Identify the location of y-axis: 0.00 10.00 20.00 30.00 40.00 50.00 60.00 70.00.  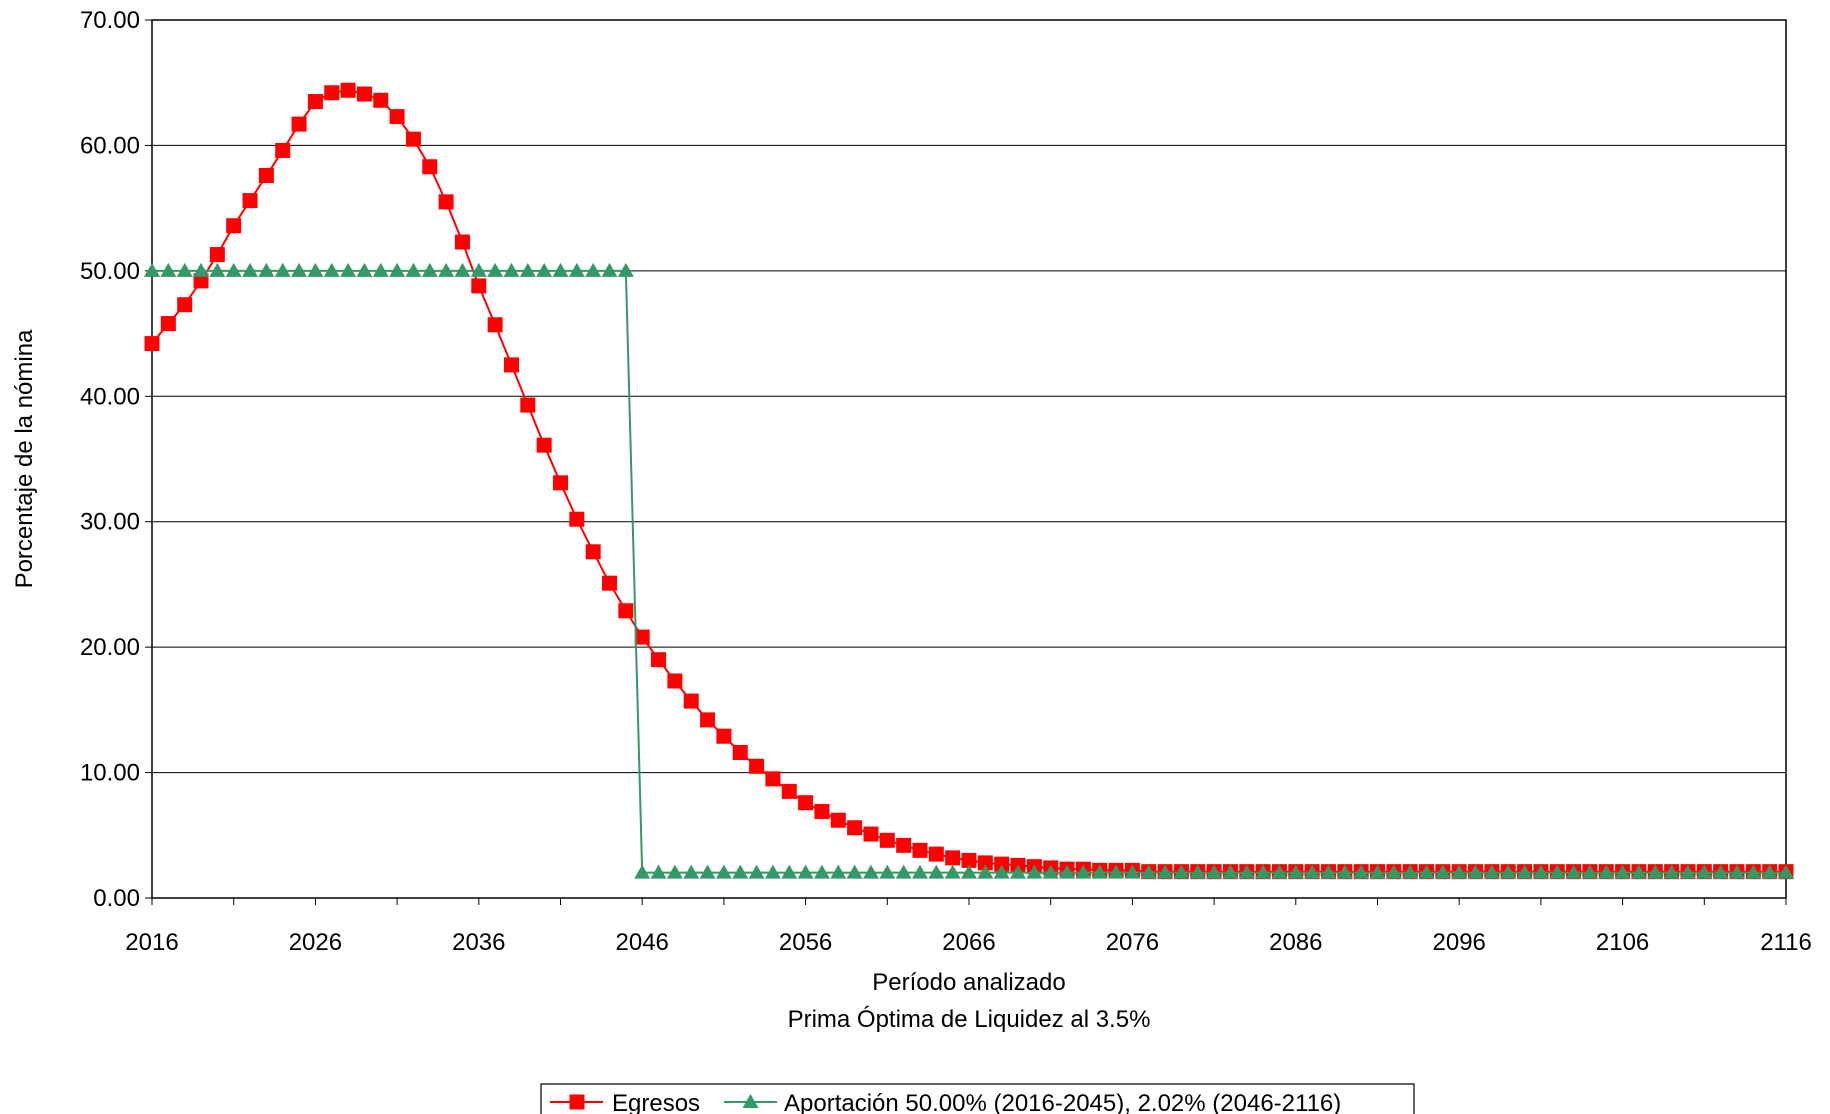
(116, 459).